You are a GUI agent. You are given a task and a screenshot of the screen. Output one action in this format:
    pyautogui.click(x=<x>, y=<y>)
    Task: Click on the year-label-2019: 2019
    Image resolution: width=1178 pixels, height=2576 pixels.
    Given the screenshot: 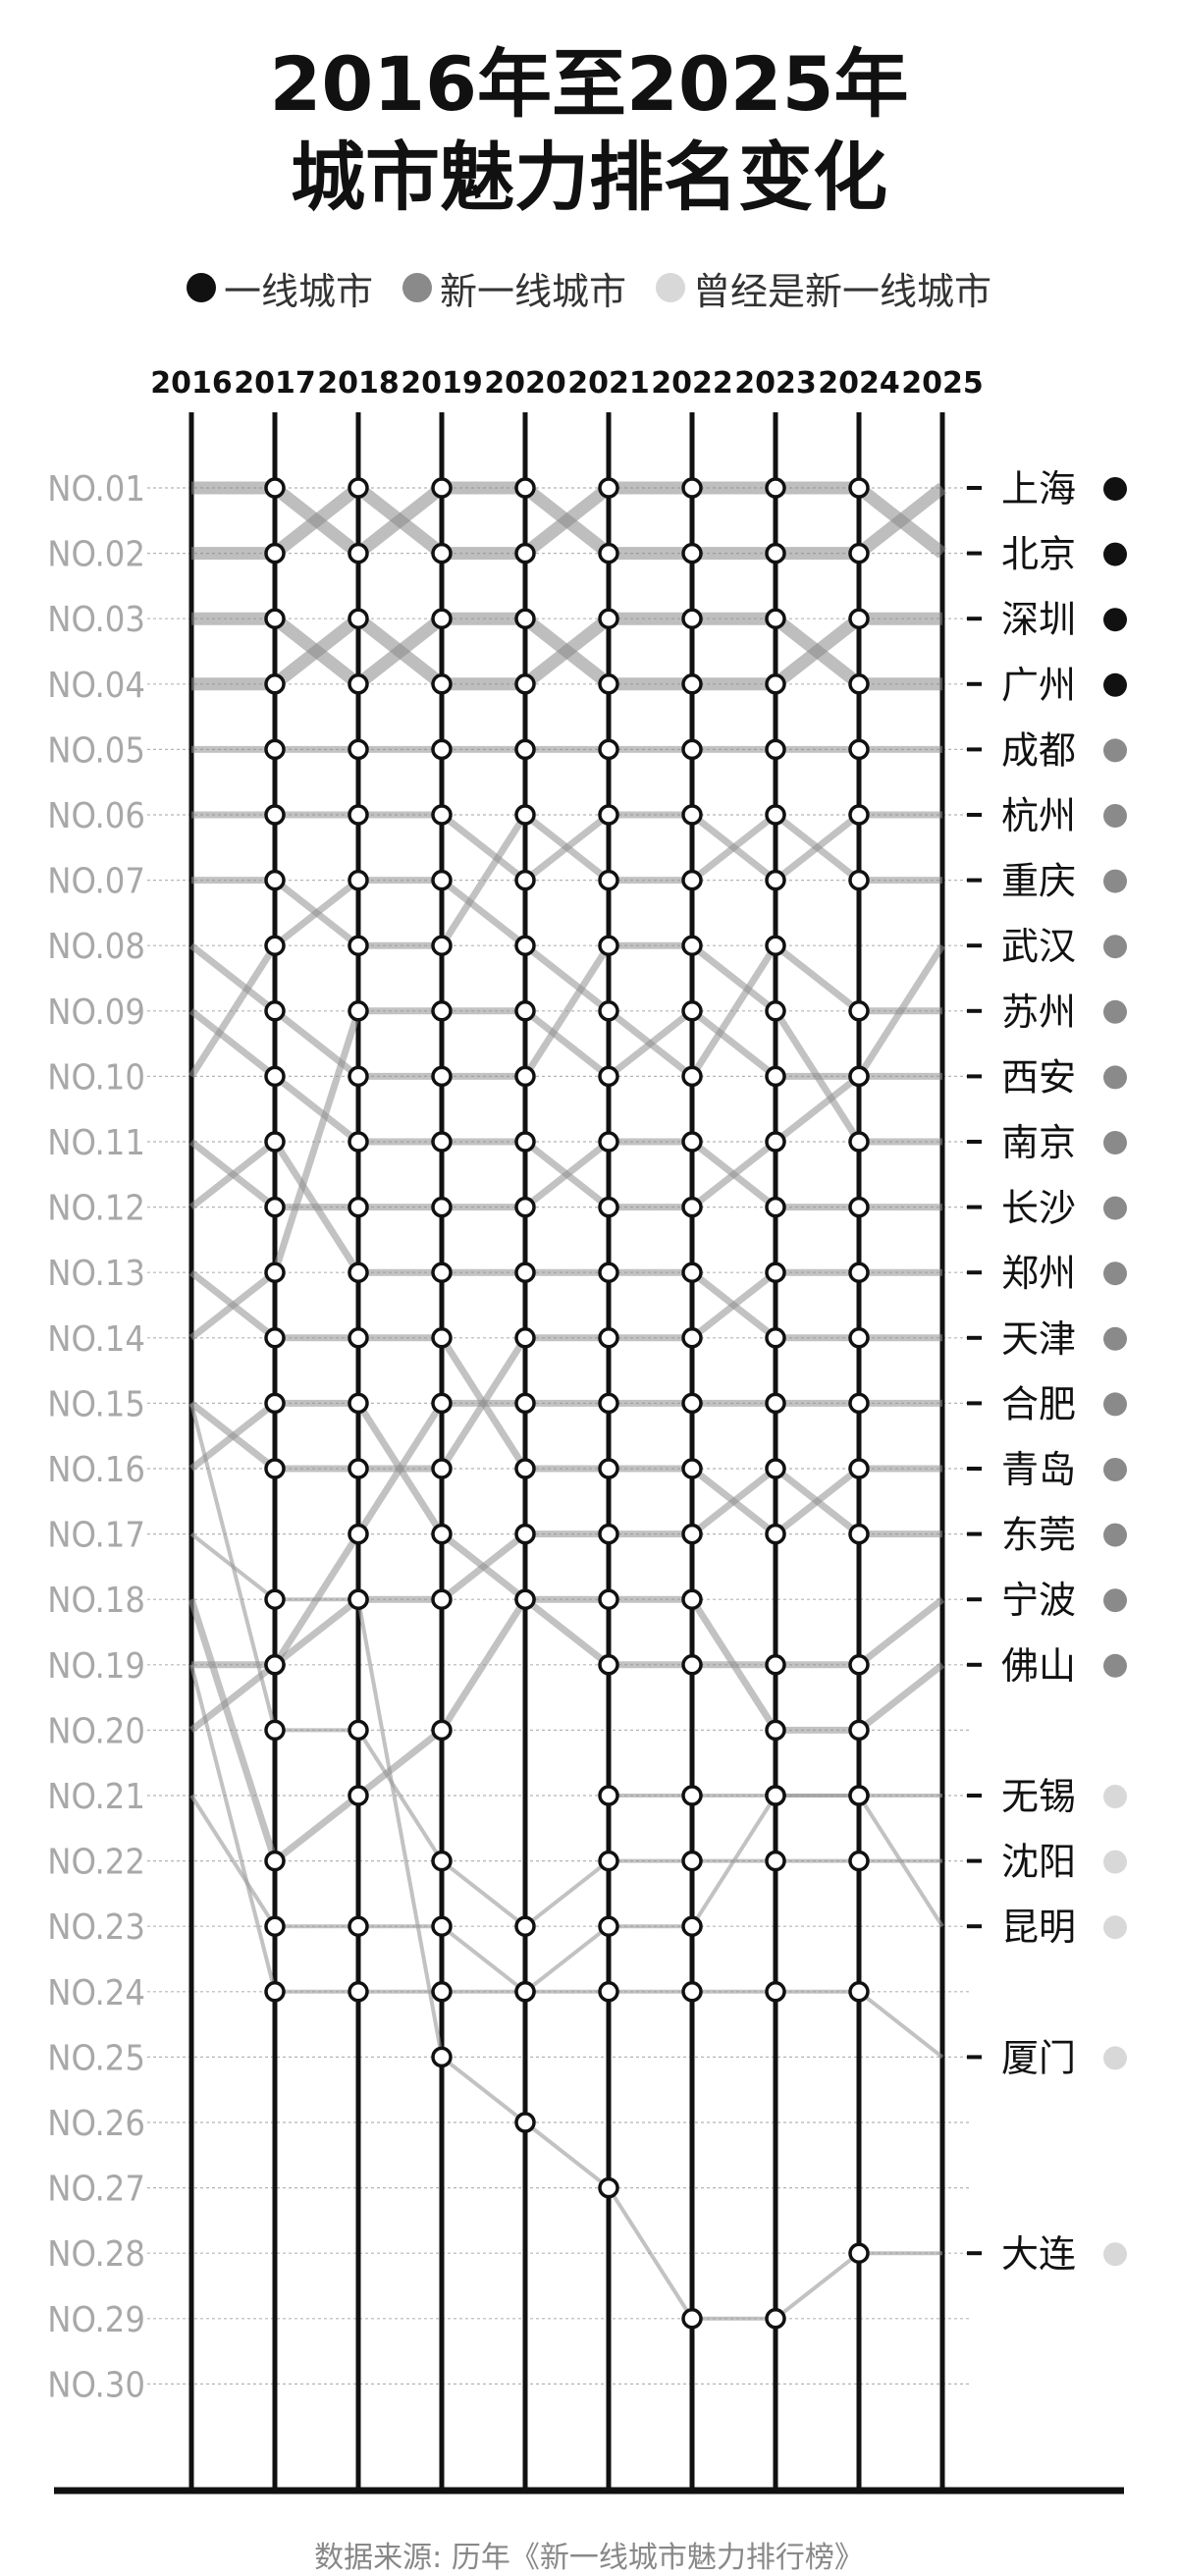 What is the action you would take?
    pyautogui.click(x=442, y=383)
    